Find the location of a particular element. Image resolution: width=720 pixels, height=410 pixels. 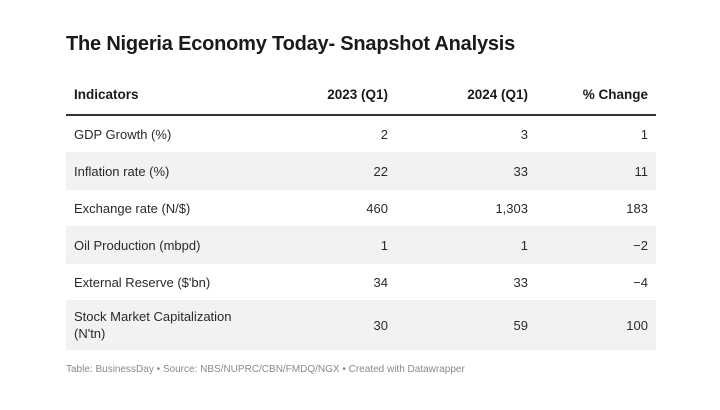

cell-value: 2 is located at coordinates (331, 134).